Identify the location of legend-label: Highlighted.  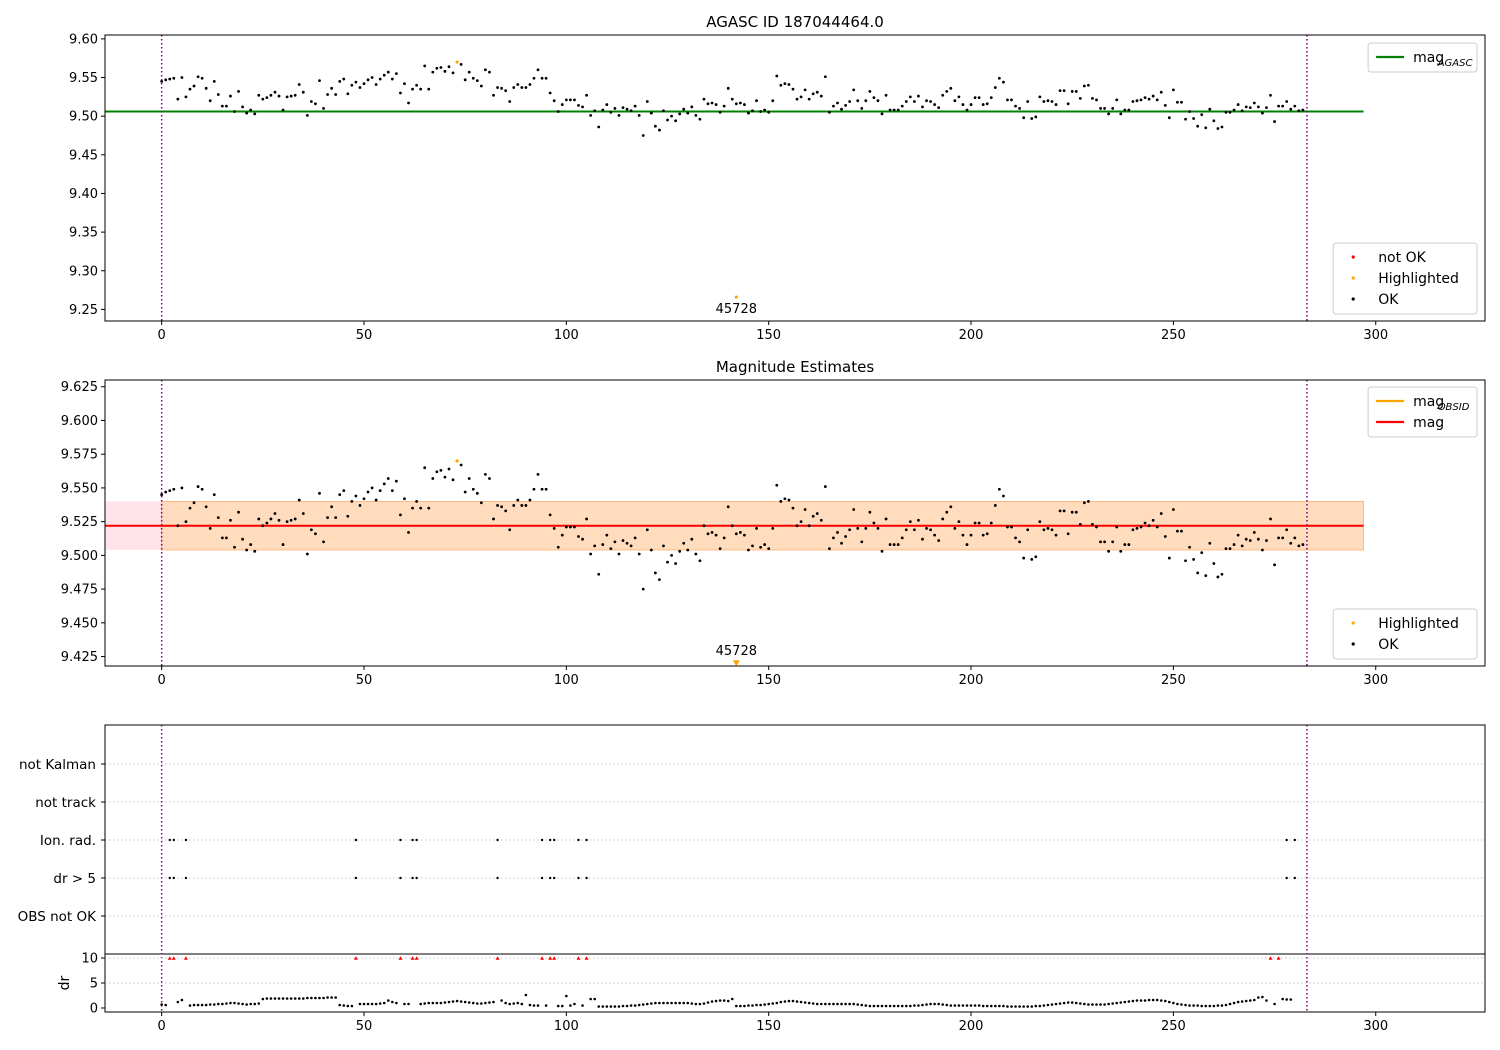
(1418, 624).